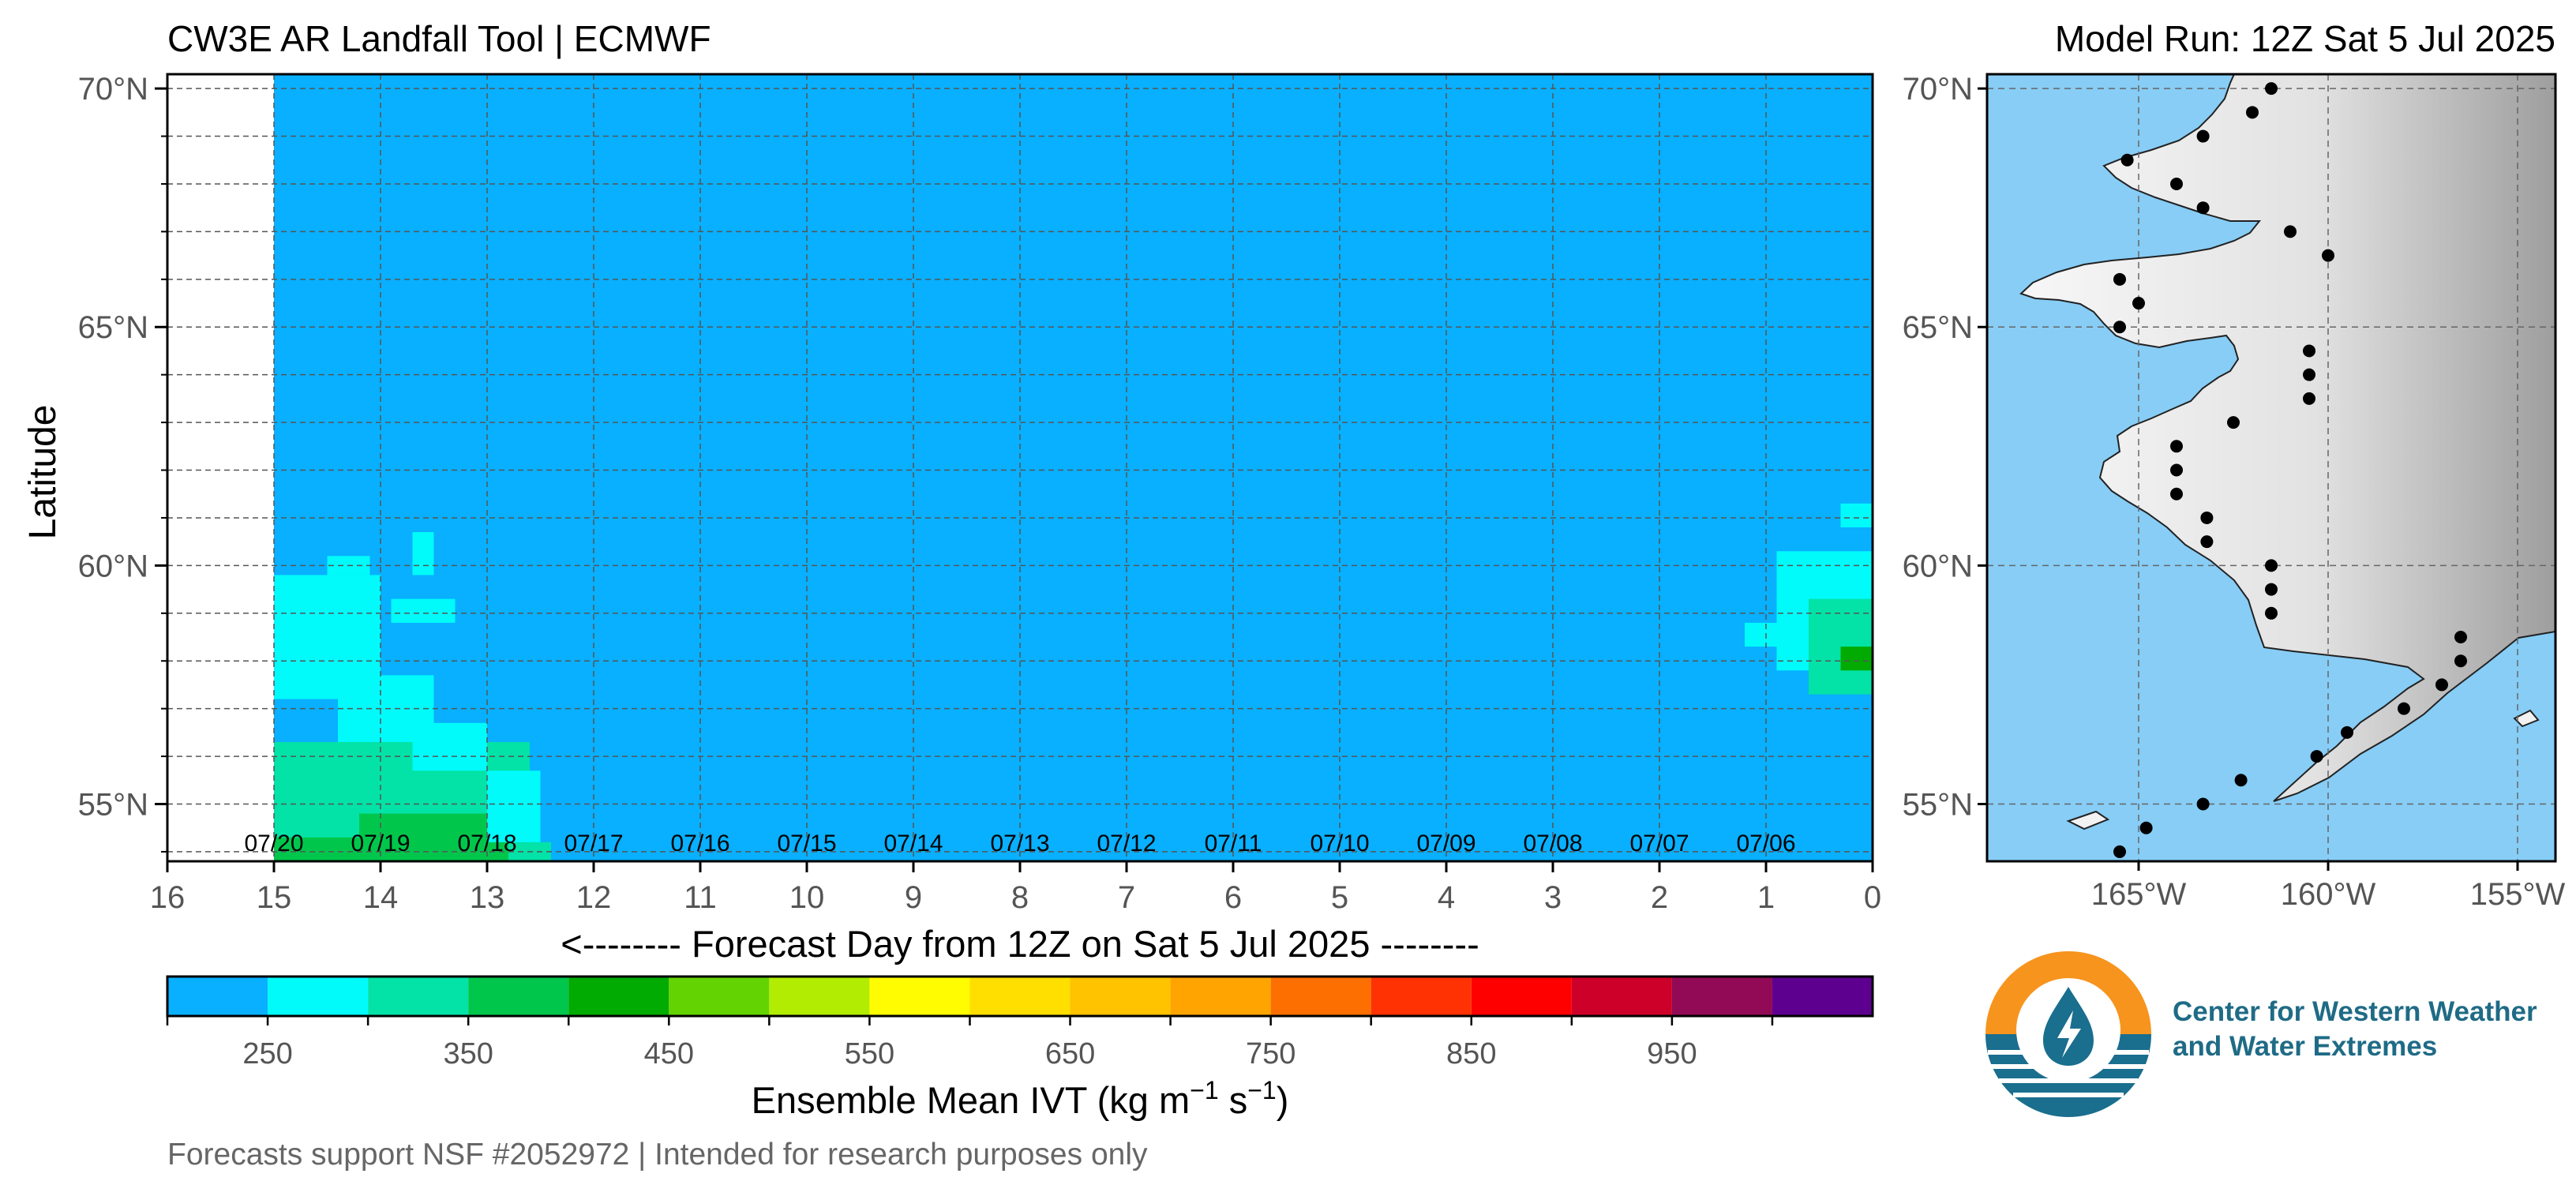 The image size is (2576, 1196). I want to click on colorbar-tick-label: 650, so click(1070, 1053).